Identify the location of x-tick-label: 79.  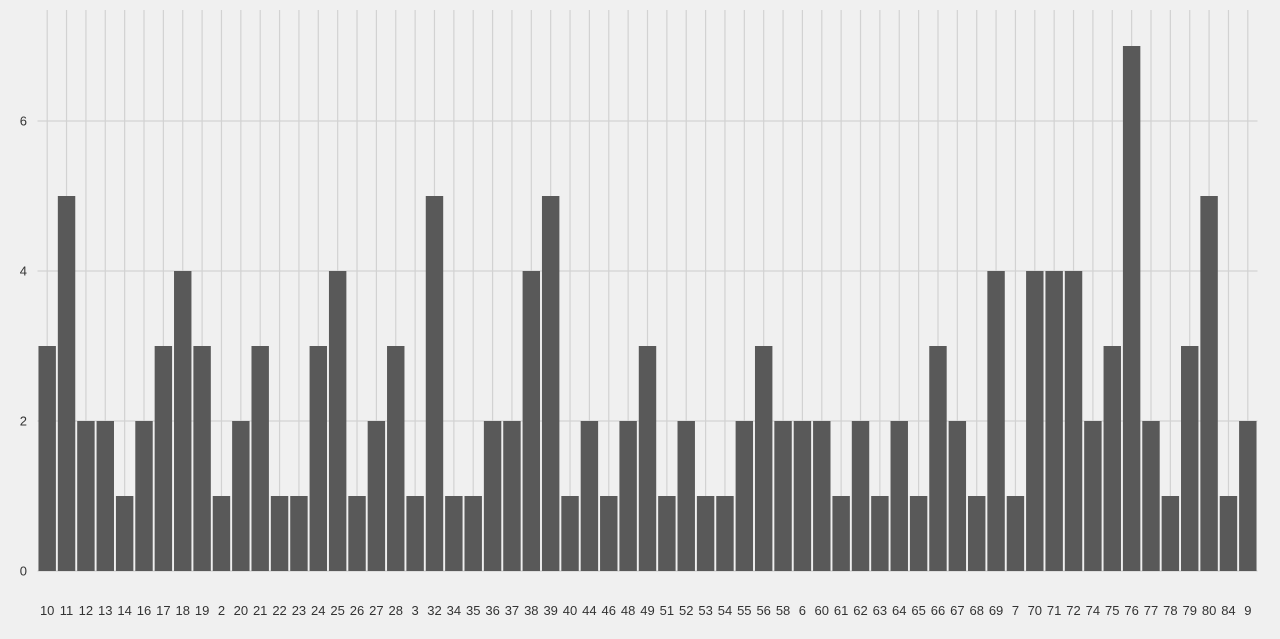
(1189, 610).